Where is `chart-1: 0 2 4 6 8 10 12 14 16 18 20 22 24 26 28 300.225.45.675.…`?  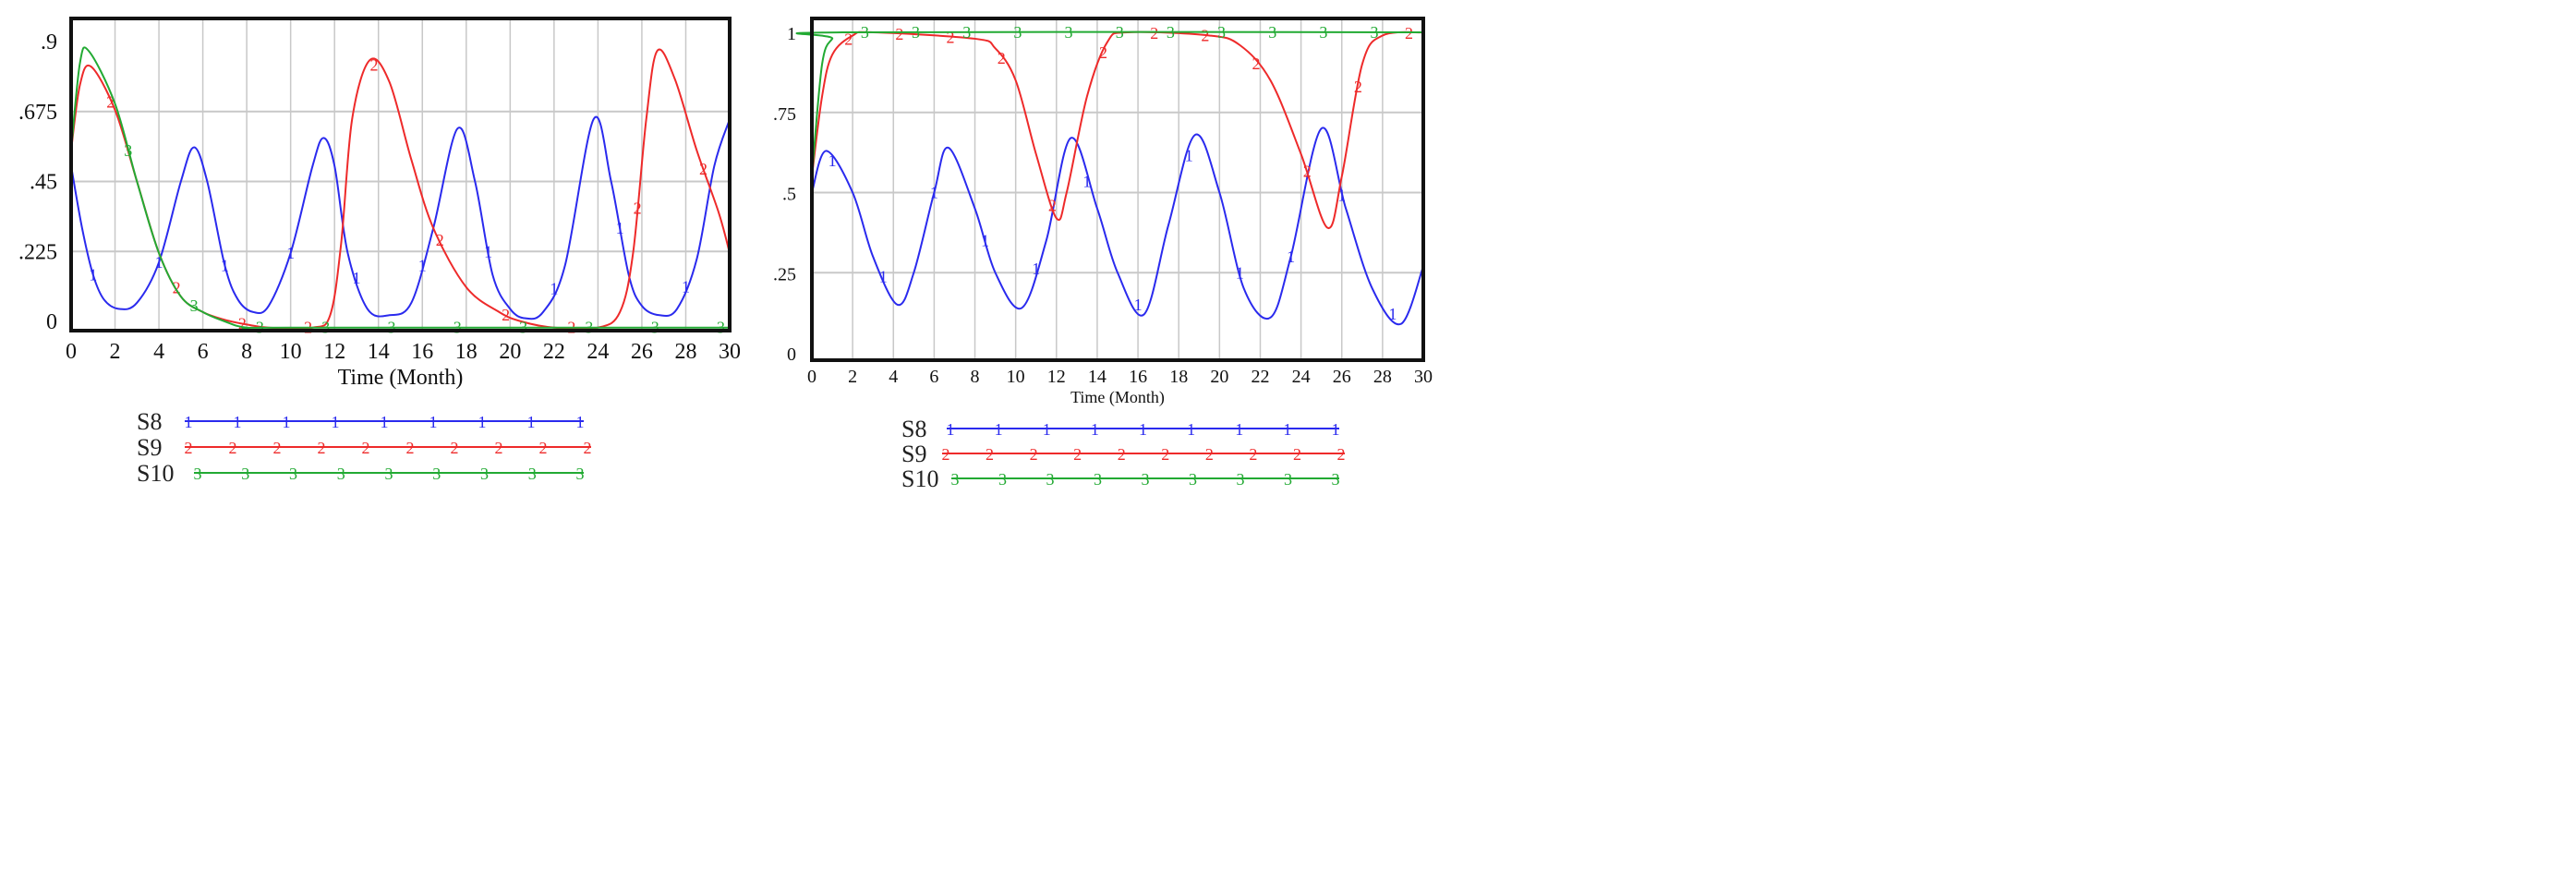
chart-1: 0 2 4 6 8 10 12 14 16 18 20 22 24 26 28 300.225.45.675.… is located at coordinates (379, 252).